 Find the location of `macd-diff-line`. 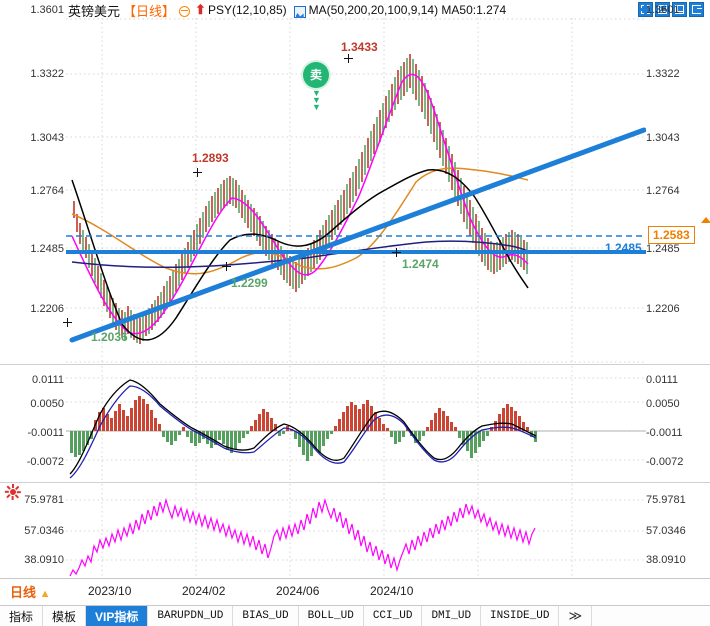

macd-diff-line is located at coordinates (303, 427).